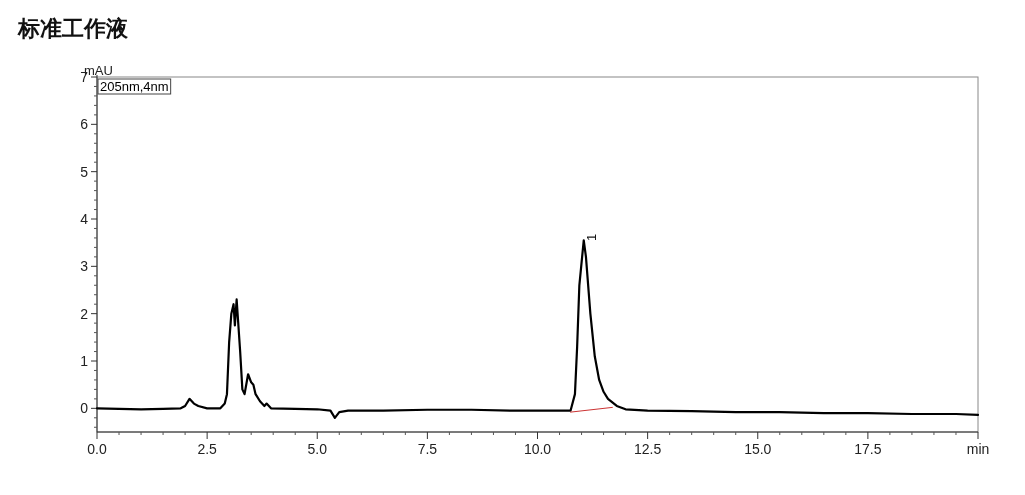  What do you see at coordinates (868, 449) in the screenshot?
I see `x-tick-label: 17.5` at bounding box center [868, 449].